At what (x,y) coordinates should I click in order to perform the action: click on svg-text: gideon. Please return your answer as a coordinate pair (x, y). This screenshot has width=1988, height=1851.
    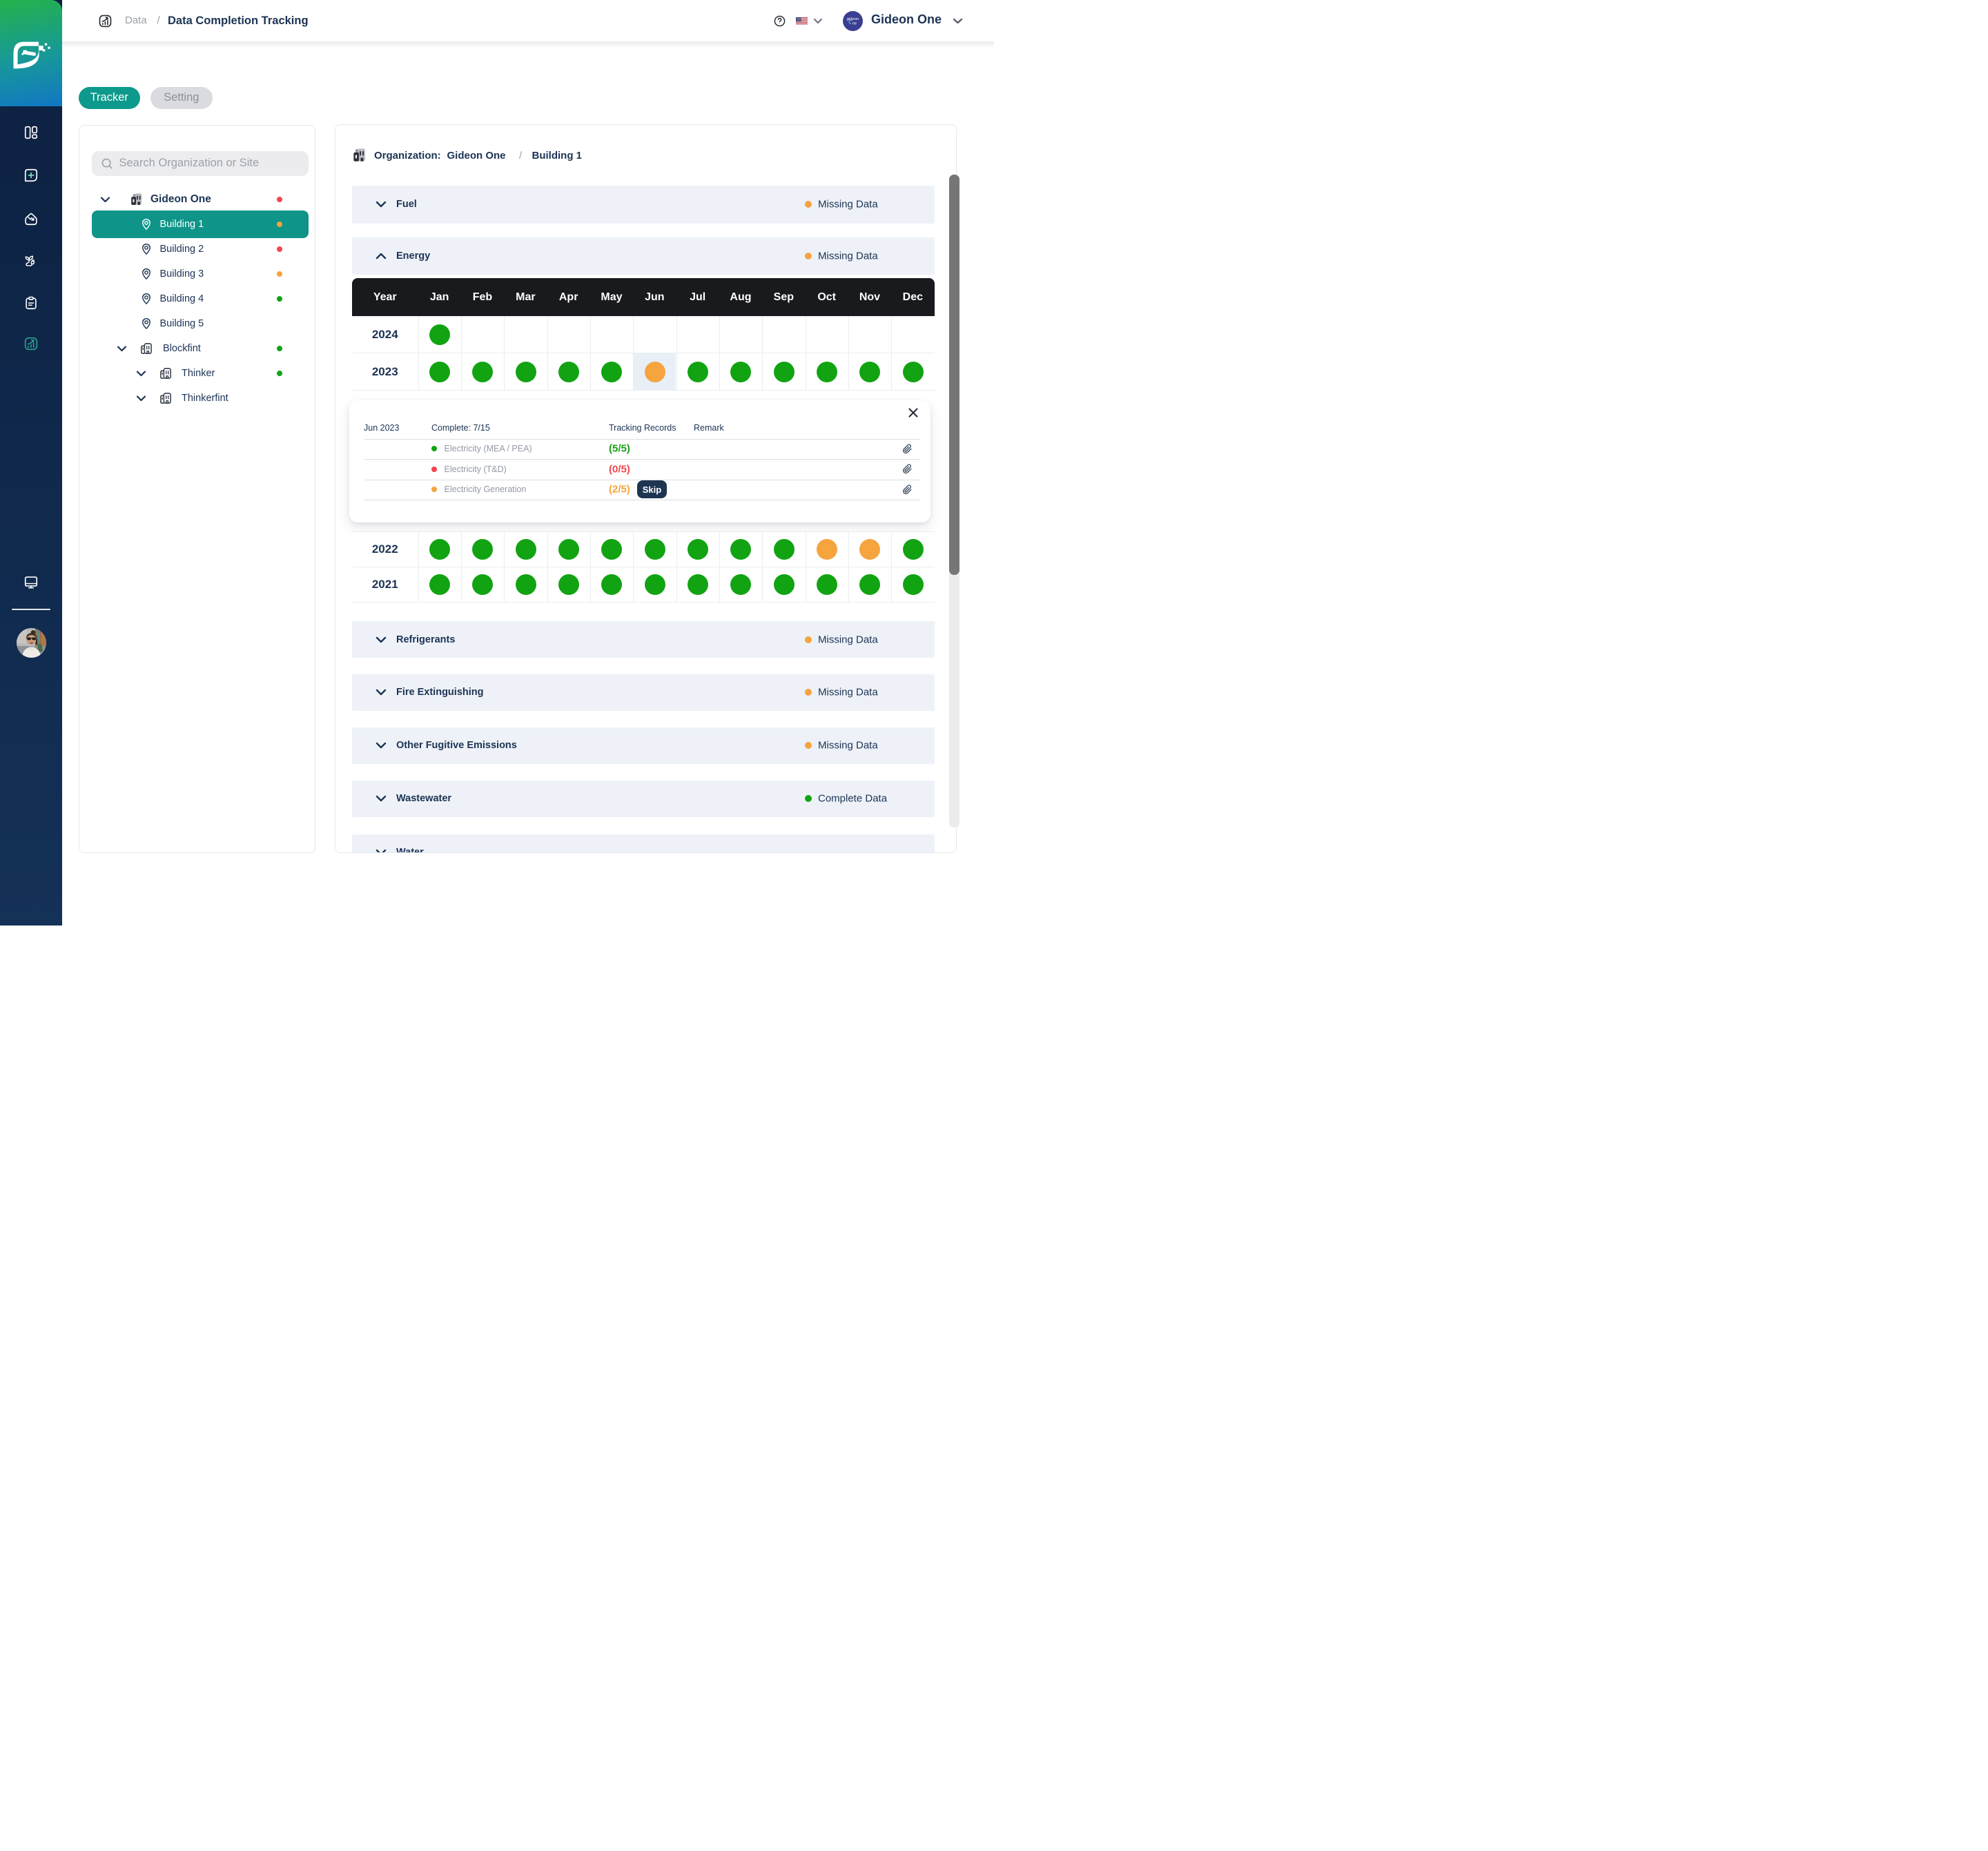
    Looking at the image, I should click on (853, 19).